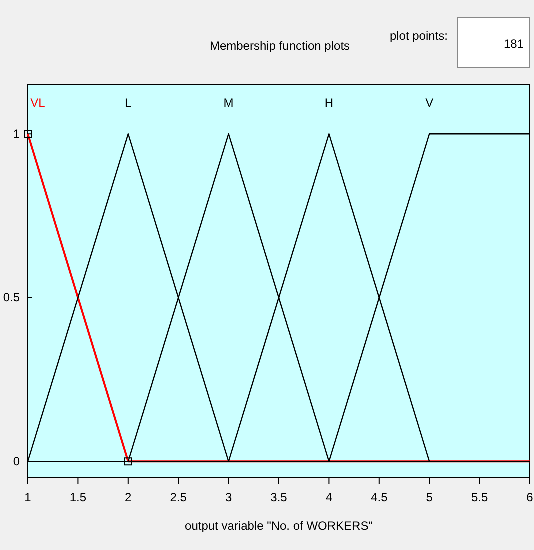  Describe the element at coordinates (11, 297) in the screenshot. I see `y-tick-label: 0.5` at that location.